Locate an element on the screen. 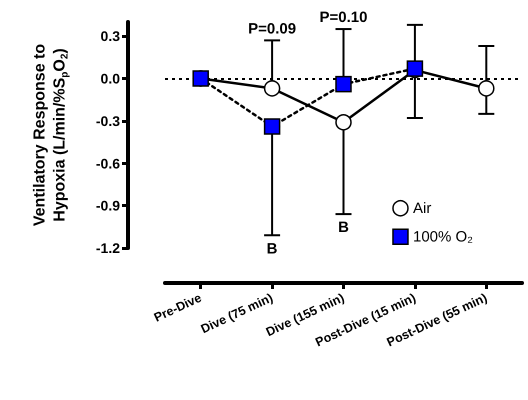 Image resolution: width=528 pixels, height=400 pixels. legend-label: Air is located at coordinates (422, 208).